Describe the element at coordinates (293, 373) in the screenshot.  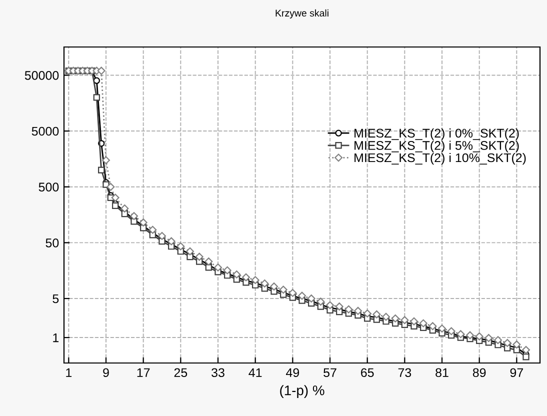
I see `x-tick-label: 49` at that location.